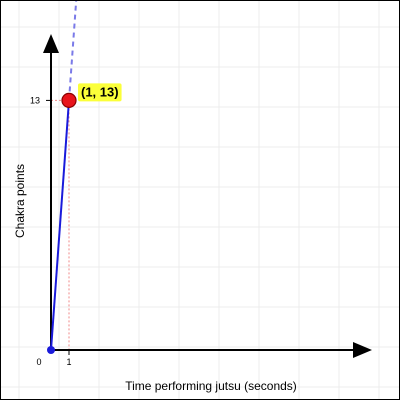 The width and height of the screenshot is (400, 404). I want to click on series, so click(64, 175).